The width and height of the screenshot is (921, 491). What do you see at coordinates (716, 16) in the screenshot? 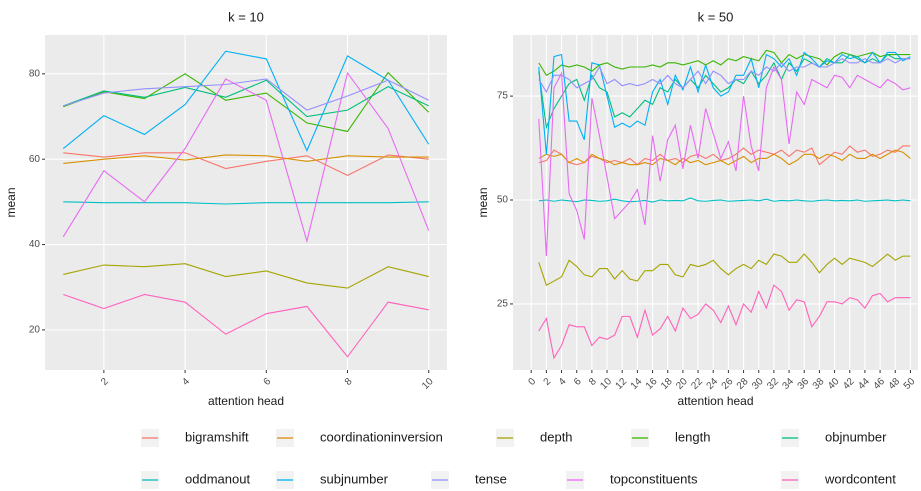
I see `panel-title: k = 50` at bounding box center [716, 16].